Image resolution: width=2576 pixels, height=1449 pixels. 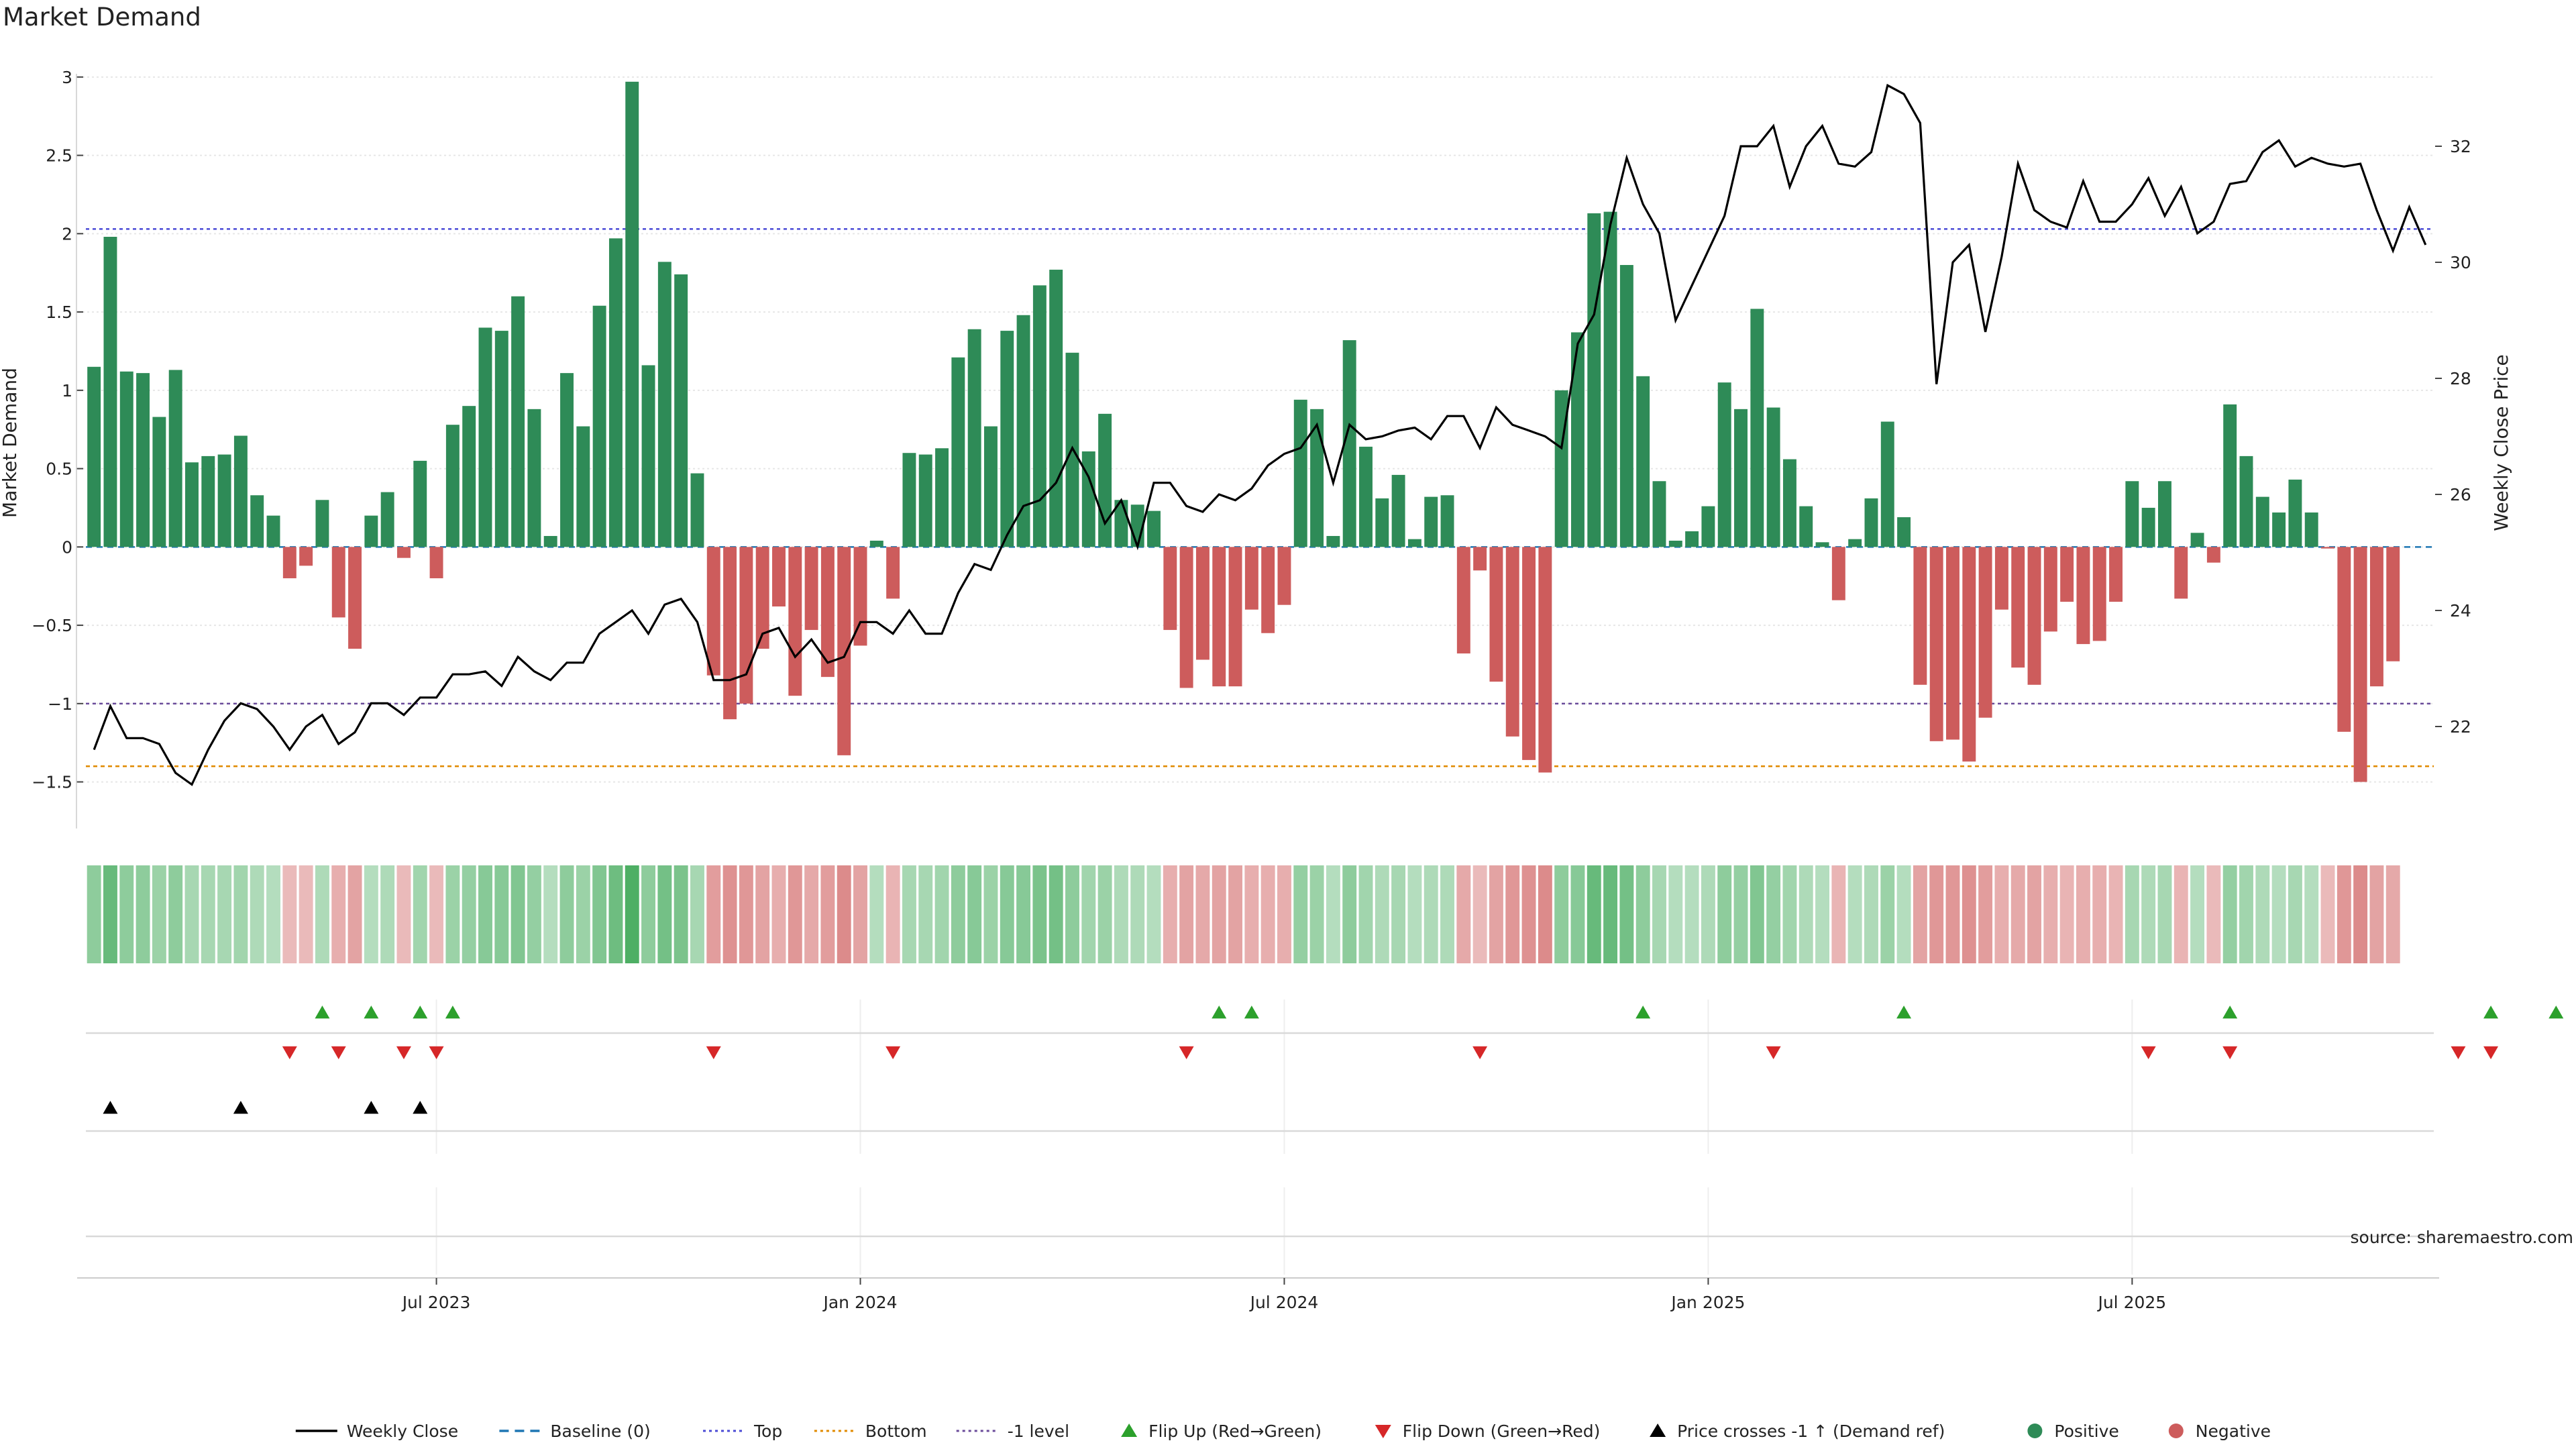 What do you see at coordinates (67, 234) in the screenshot?
I see `y-tick-label: 2` at bounding box center [67, 234].